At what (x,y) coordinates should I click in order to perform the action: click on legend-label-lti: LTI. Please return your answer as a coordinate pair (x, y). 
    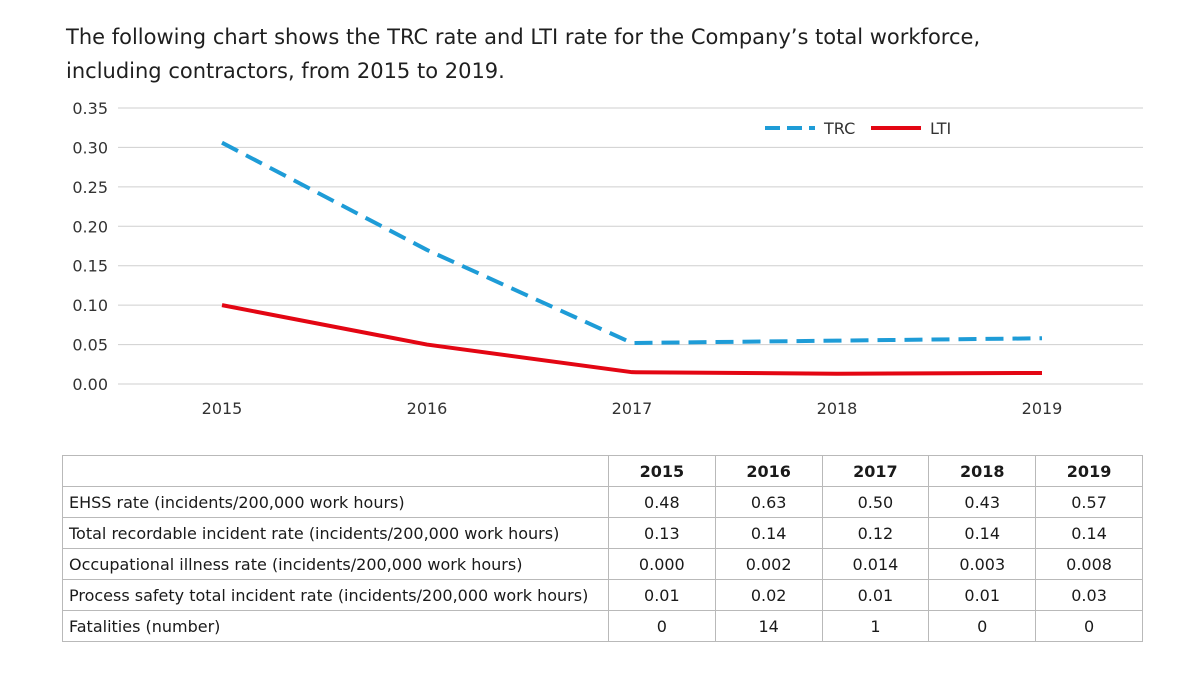
    Looking at the image, I should click on (940, 128).